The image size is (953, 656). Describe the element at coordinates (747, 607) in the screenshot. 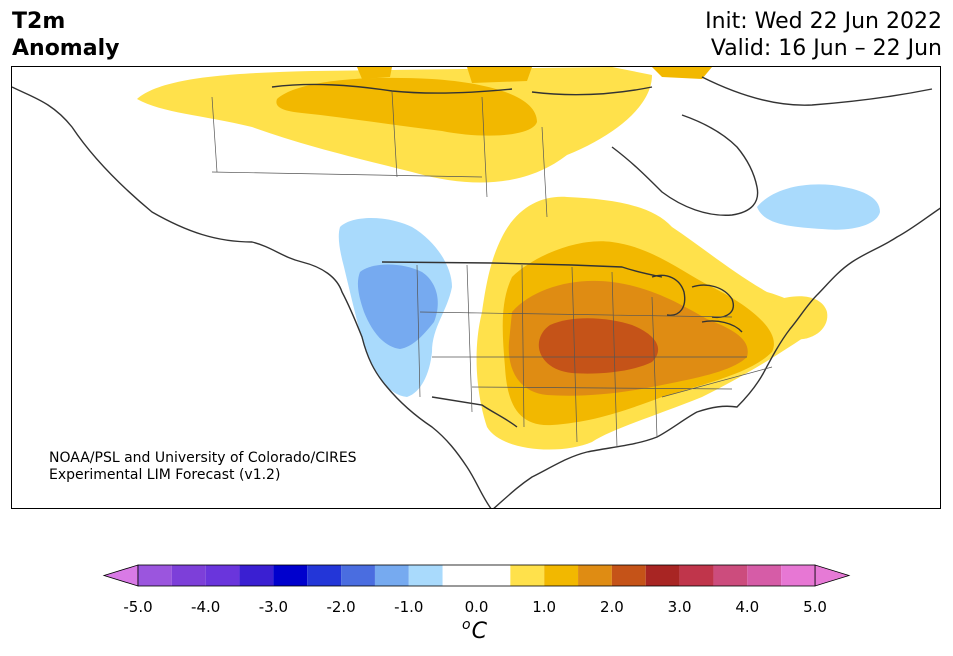

I see `colorbar-tick-label: 4.0` at that location.